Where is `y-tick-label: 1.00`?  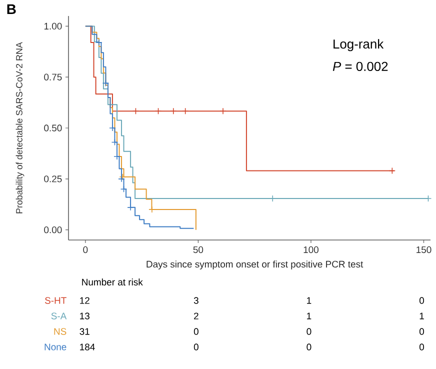 y-tick-label: 1.00 is located at coordinates (53, 26).